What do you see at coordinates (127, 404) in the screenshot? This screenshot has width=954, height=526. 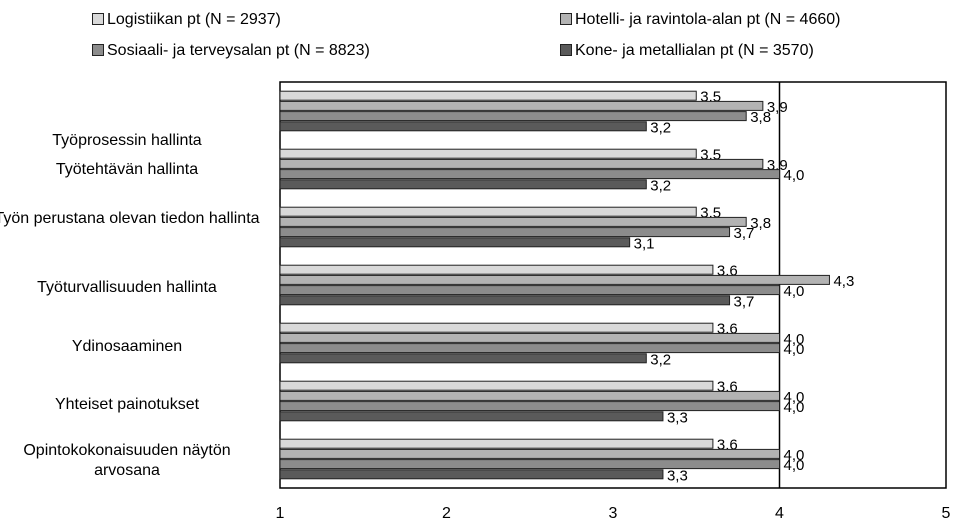 I see `category-label: Yhteiset painotukset` at bounding box center [127, 404].